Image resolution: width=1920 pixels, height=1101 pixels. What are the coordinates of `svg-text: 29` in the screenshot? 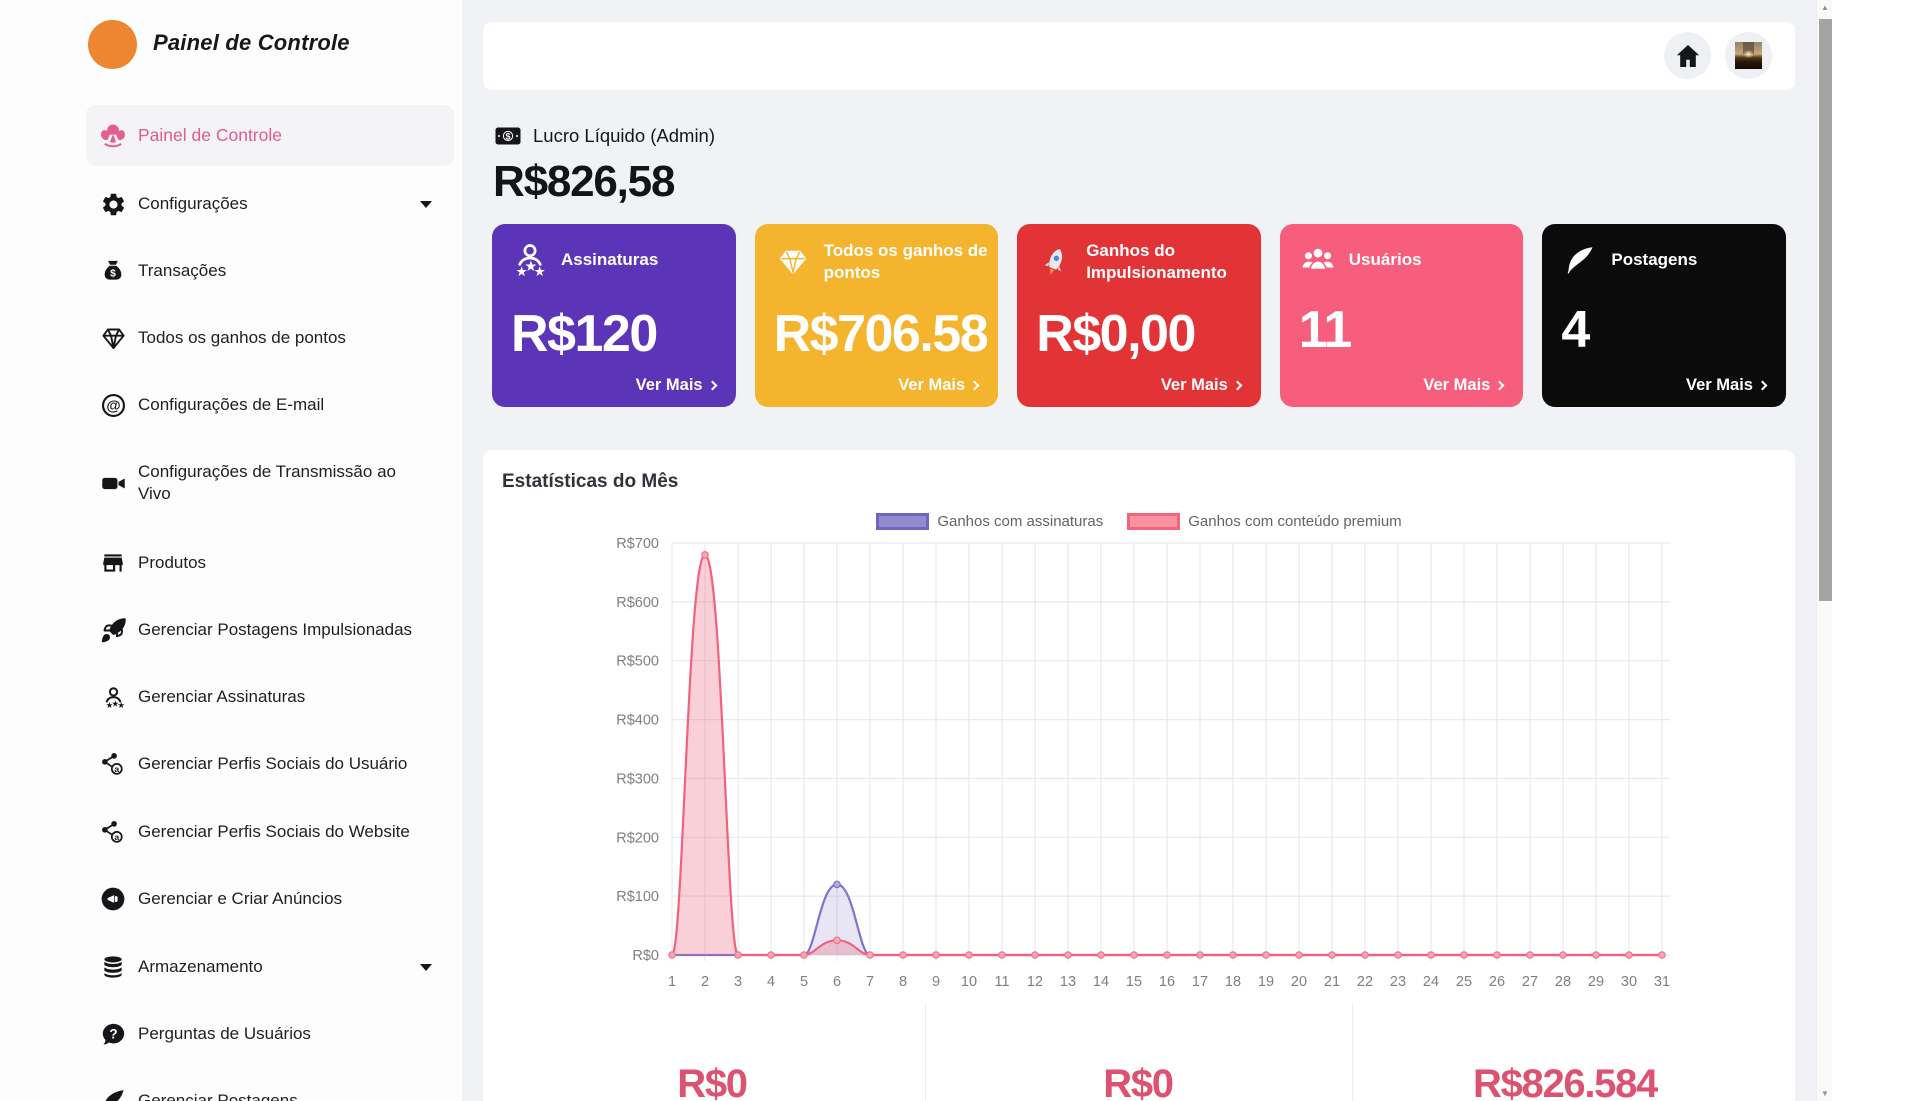 It's located at (1596, 982).